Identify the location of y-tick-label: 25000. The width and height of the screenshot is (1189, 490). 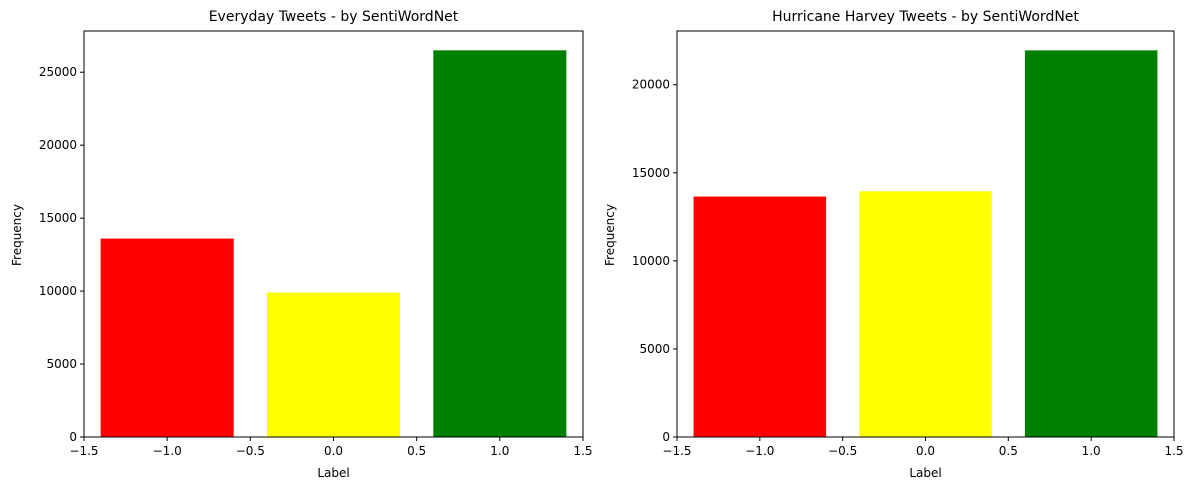
(58, 72).